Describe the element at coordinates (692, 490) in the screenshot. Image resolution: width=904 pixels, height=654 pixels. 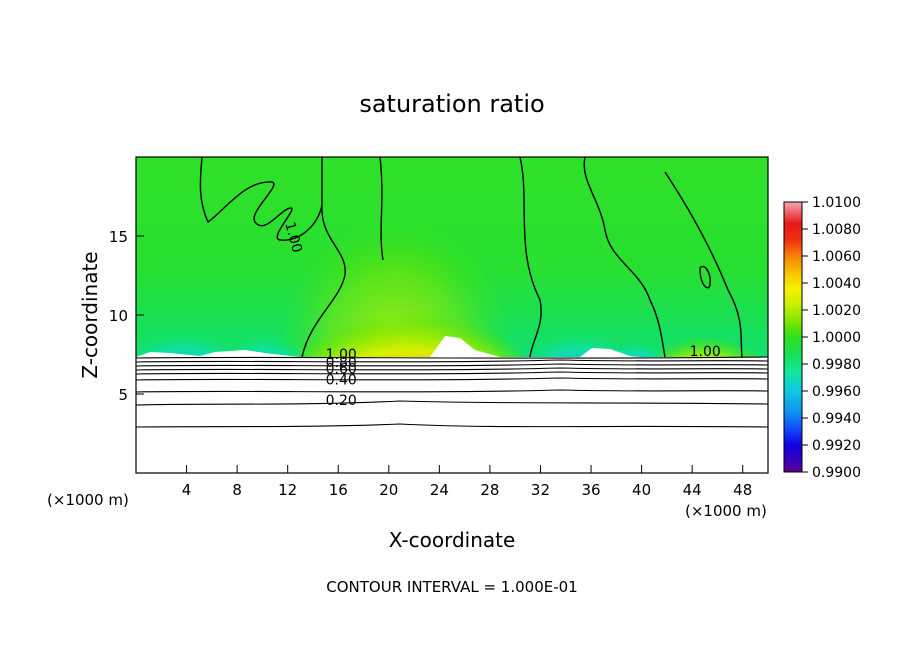
I see `x-tick-label: 44` at that location.